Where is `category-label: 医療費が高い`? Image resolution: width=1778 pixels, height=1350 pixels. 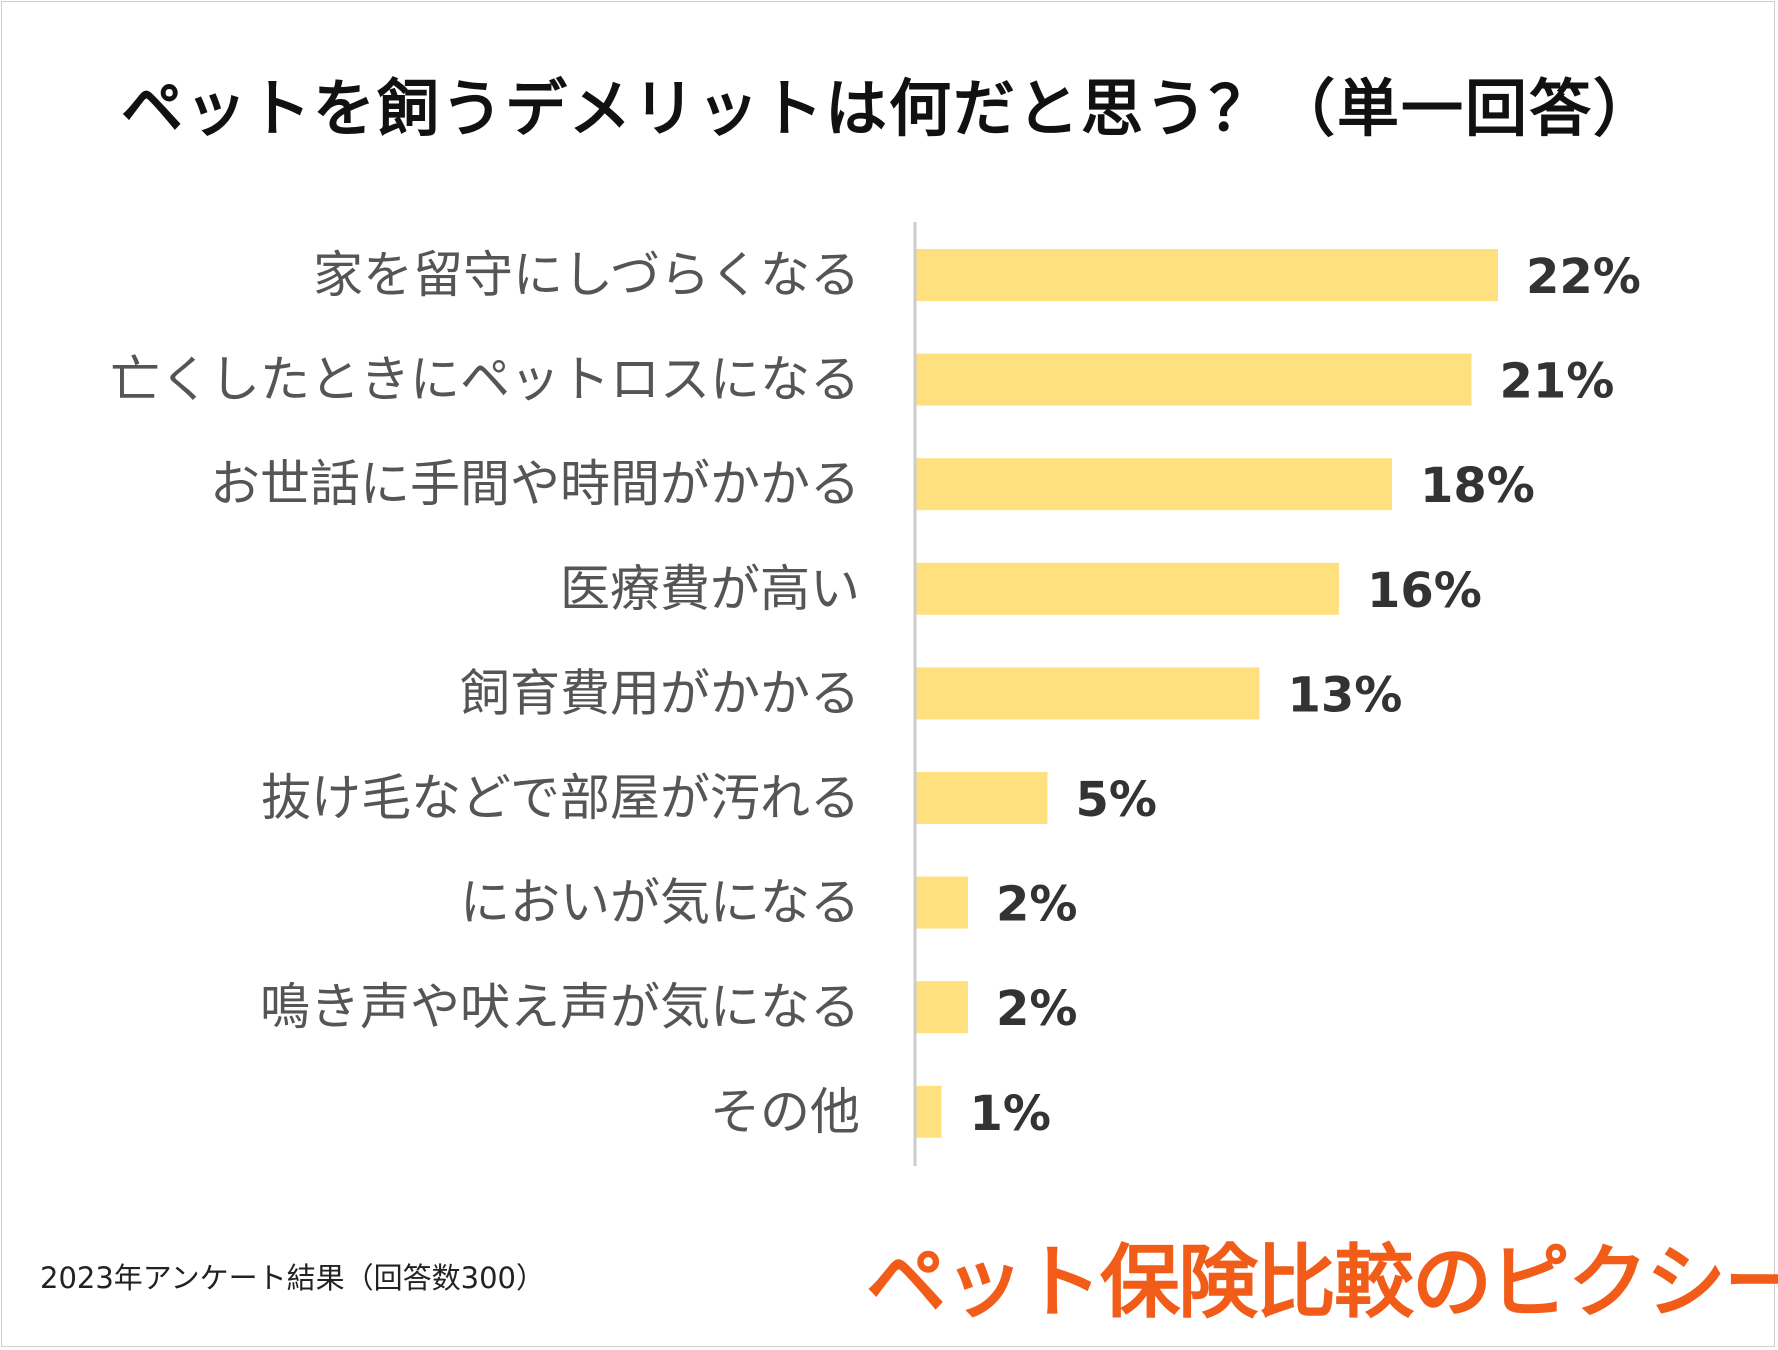 category-label: 医療費が高い is located at coordinates (710, 589).